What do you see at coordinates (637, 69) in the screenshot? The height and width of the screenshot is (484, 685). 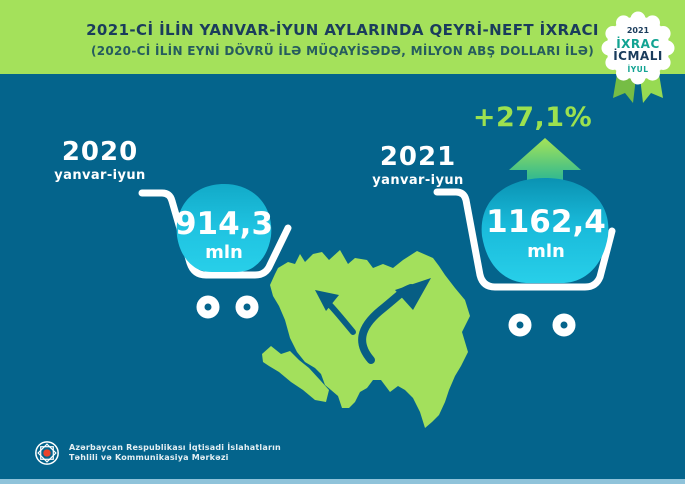 I see `badge-month: İYUL` at bounding box center [637, 69].